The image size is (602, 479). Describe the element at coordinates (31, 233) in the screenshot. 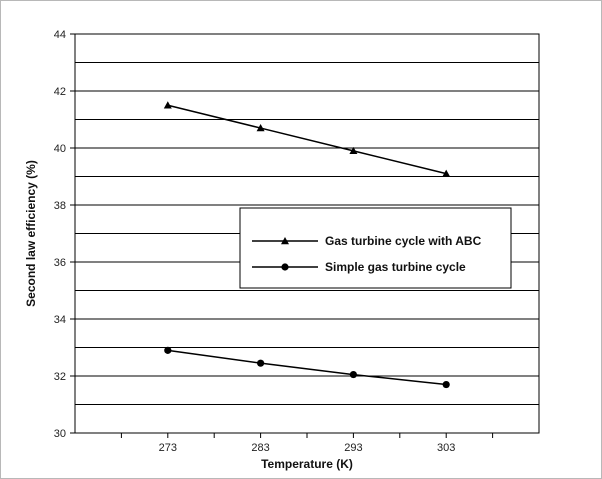

I see `y-axis-title: Second law efficiency (%)` at that location.